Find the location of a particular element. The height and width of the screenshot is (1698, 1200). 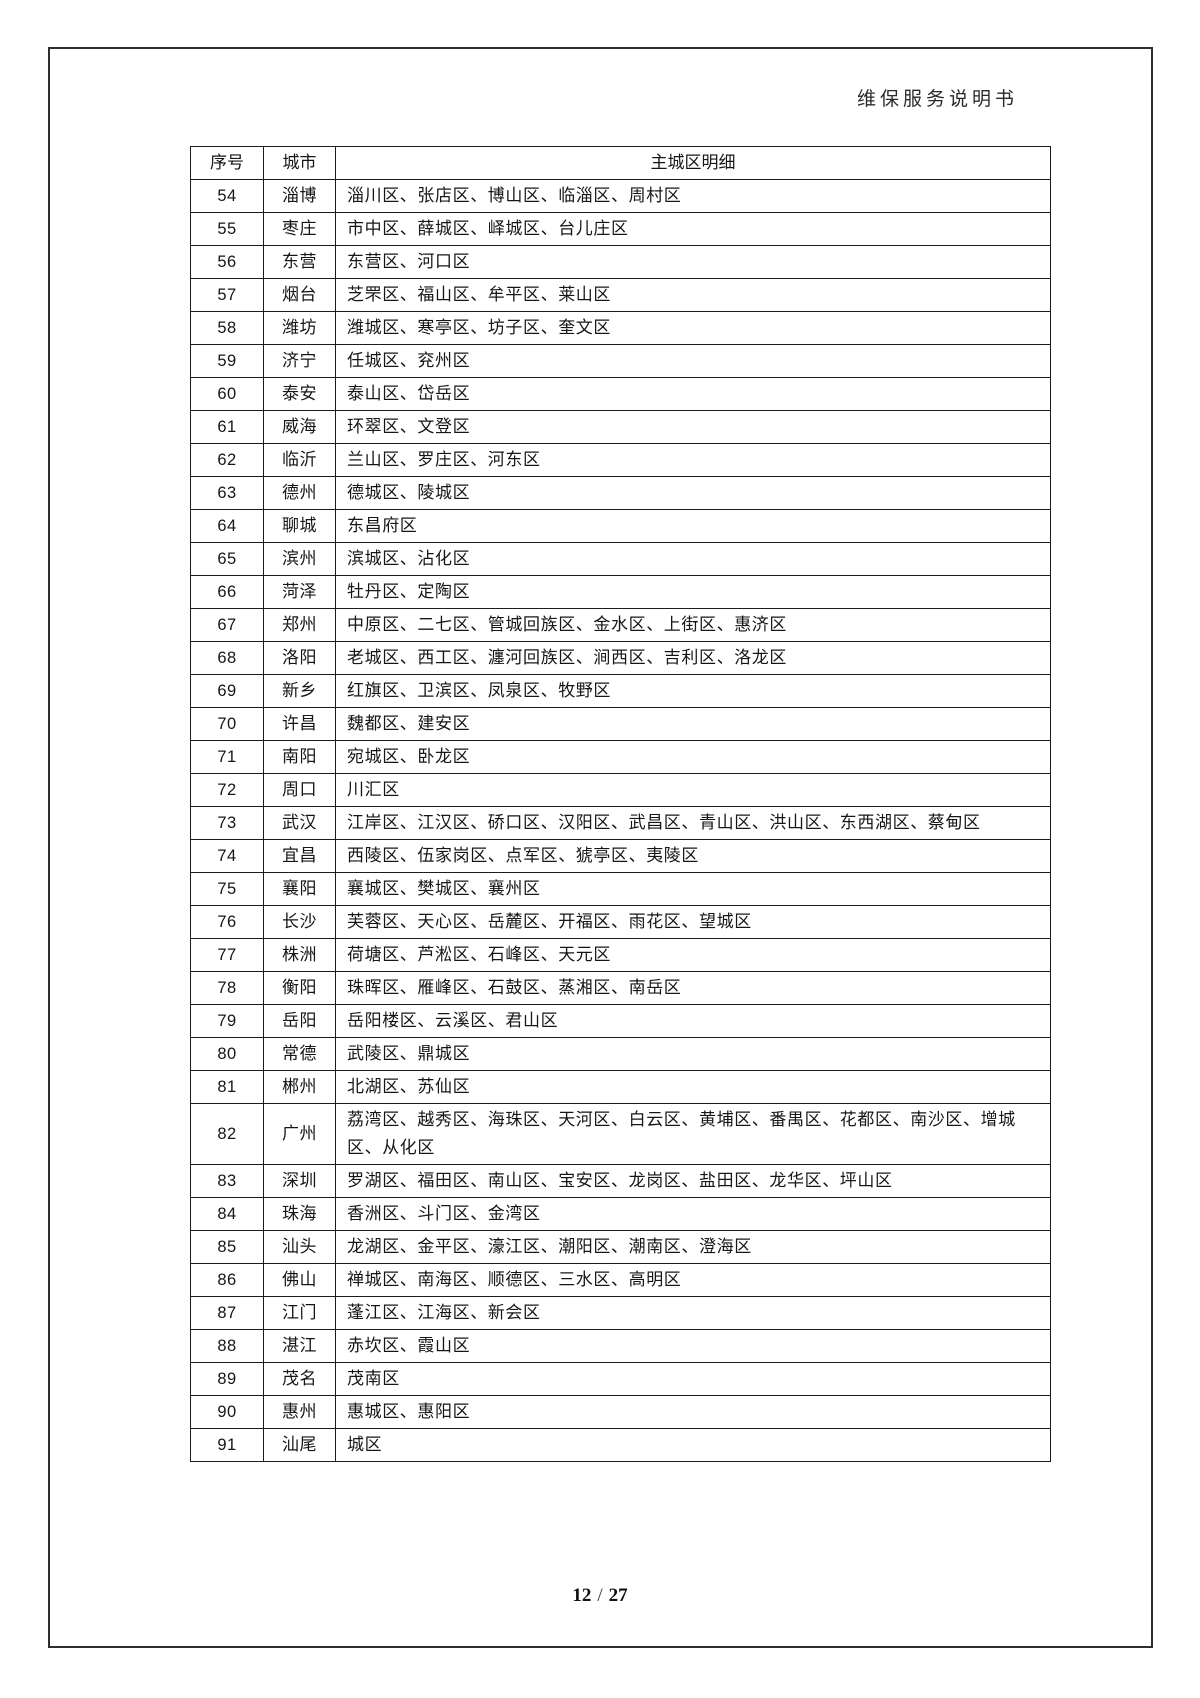

table-header: 序号 城市 主城区明细 is located at coordinates (620, 163).